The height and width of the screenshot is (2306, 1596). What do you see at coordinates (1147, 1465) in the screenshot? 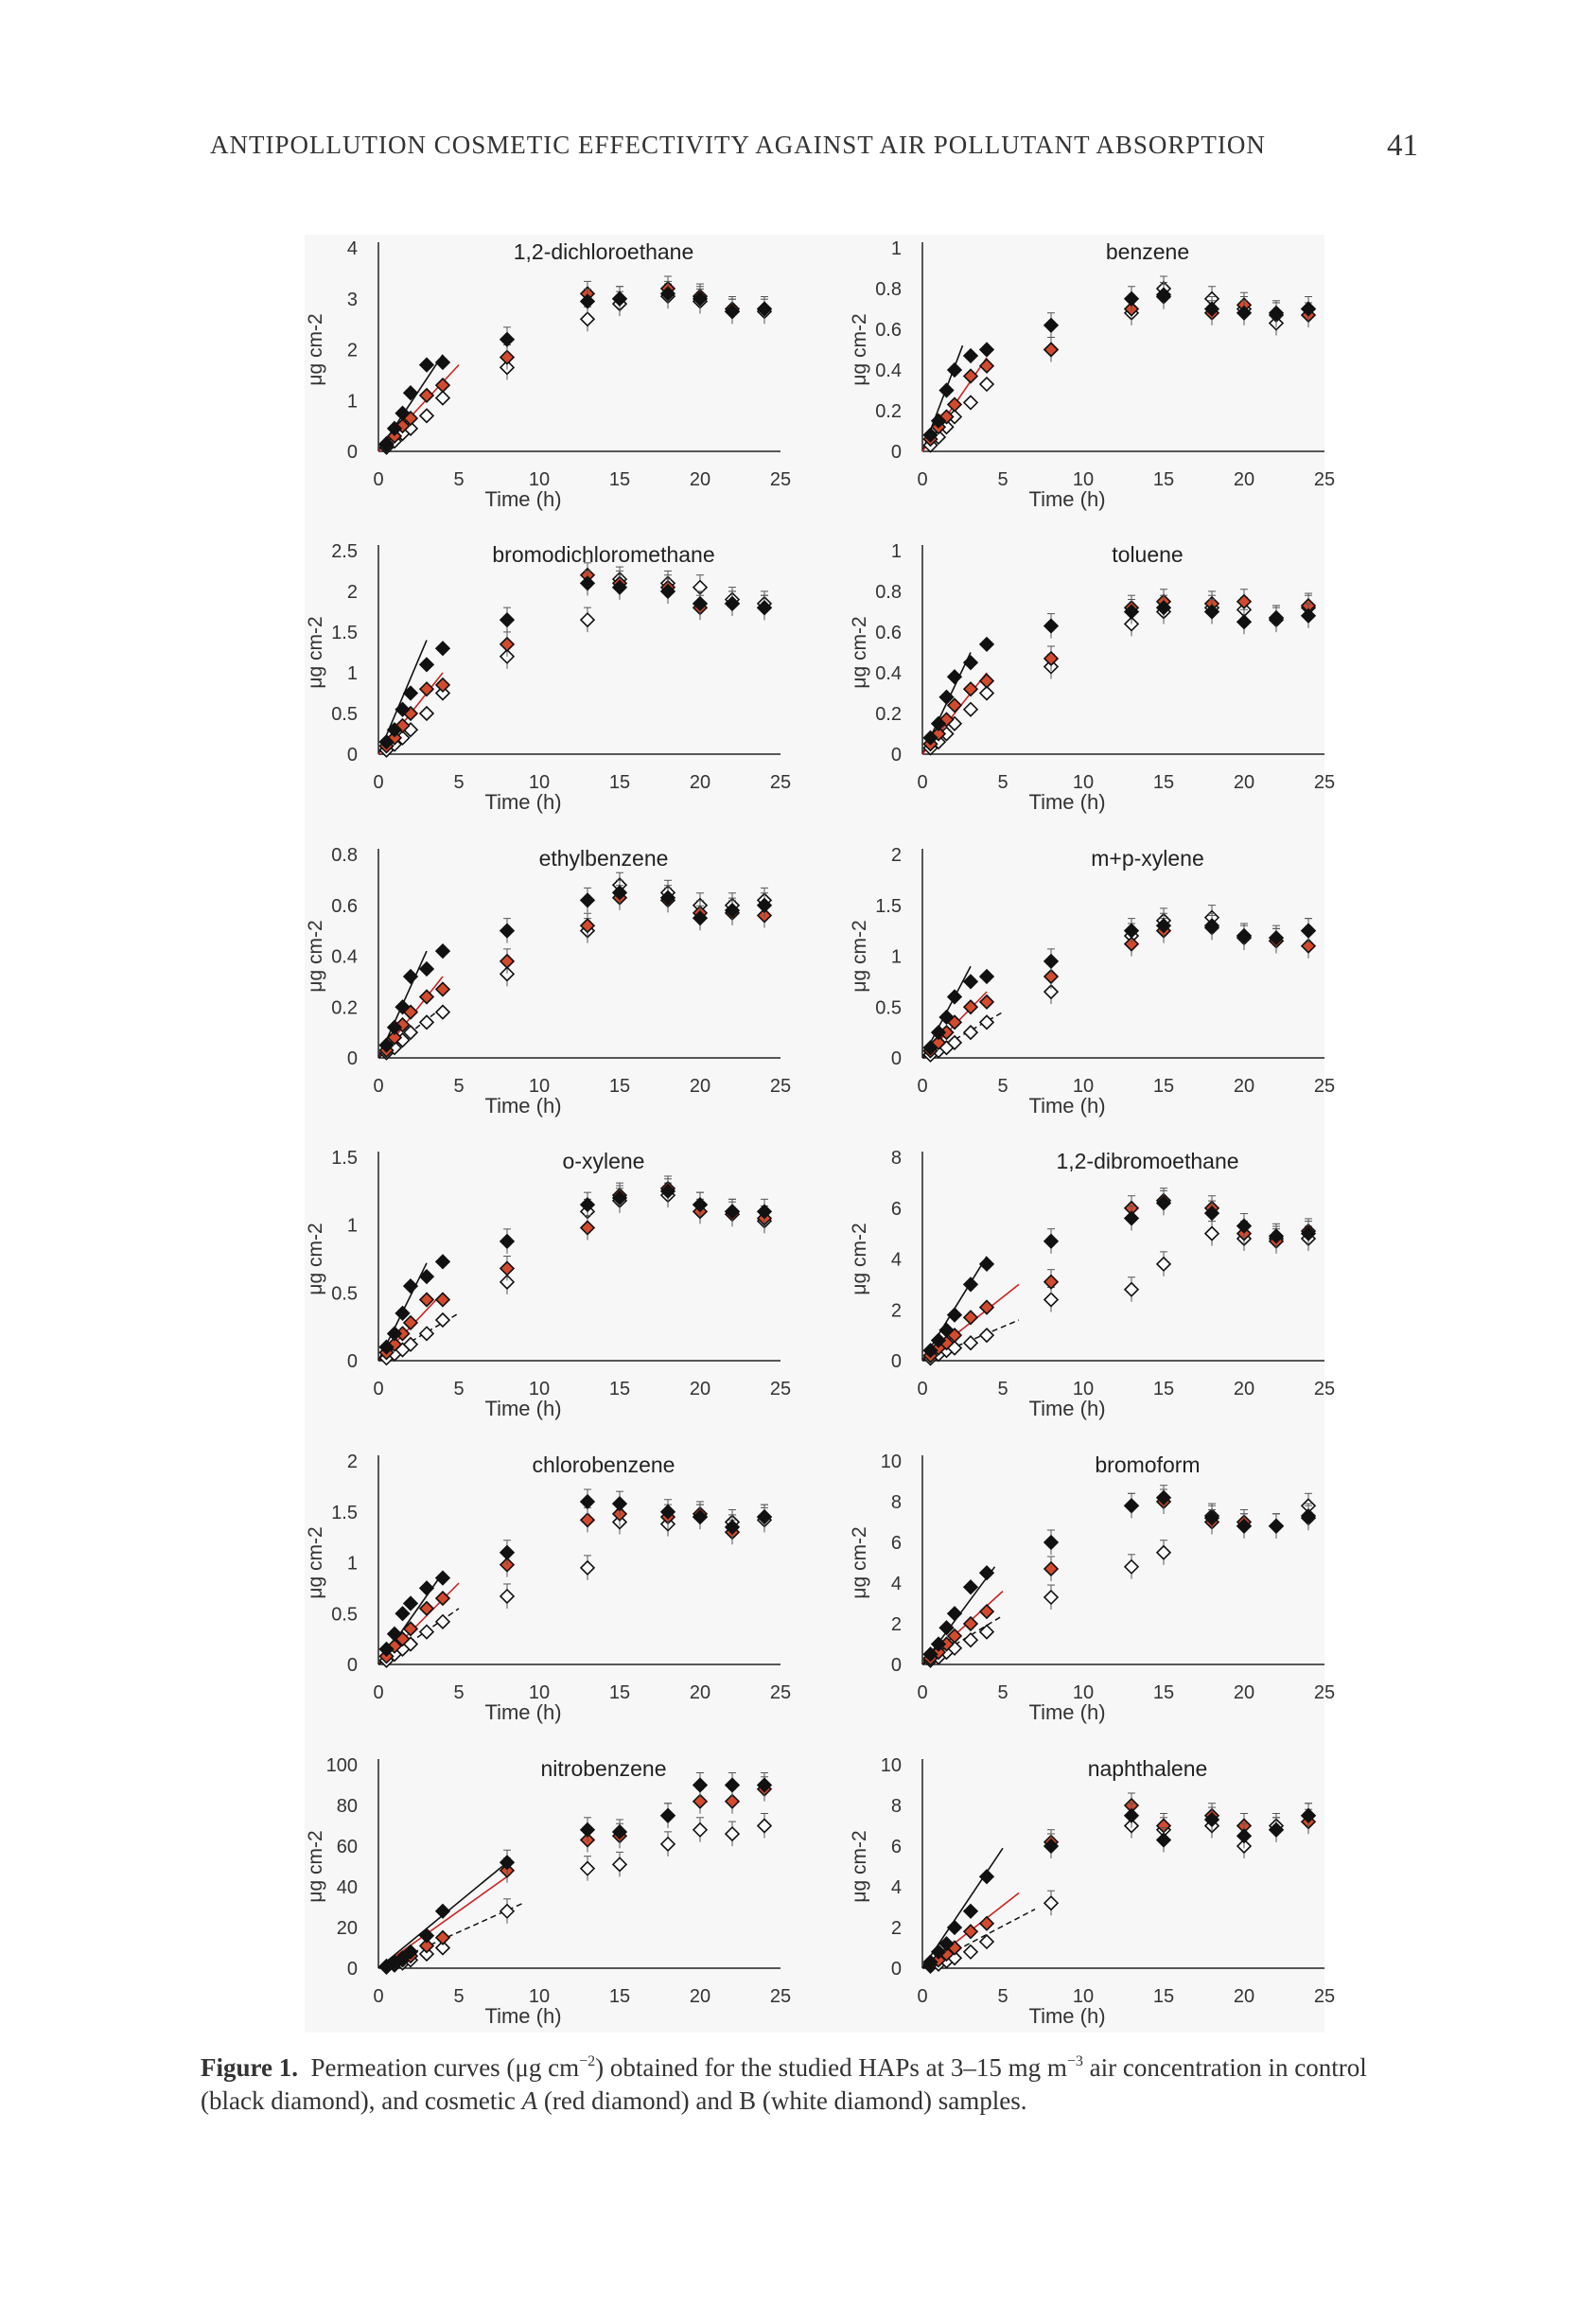
I see `chart-title: bromoform` at bounding box center [1147, 1465].